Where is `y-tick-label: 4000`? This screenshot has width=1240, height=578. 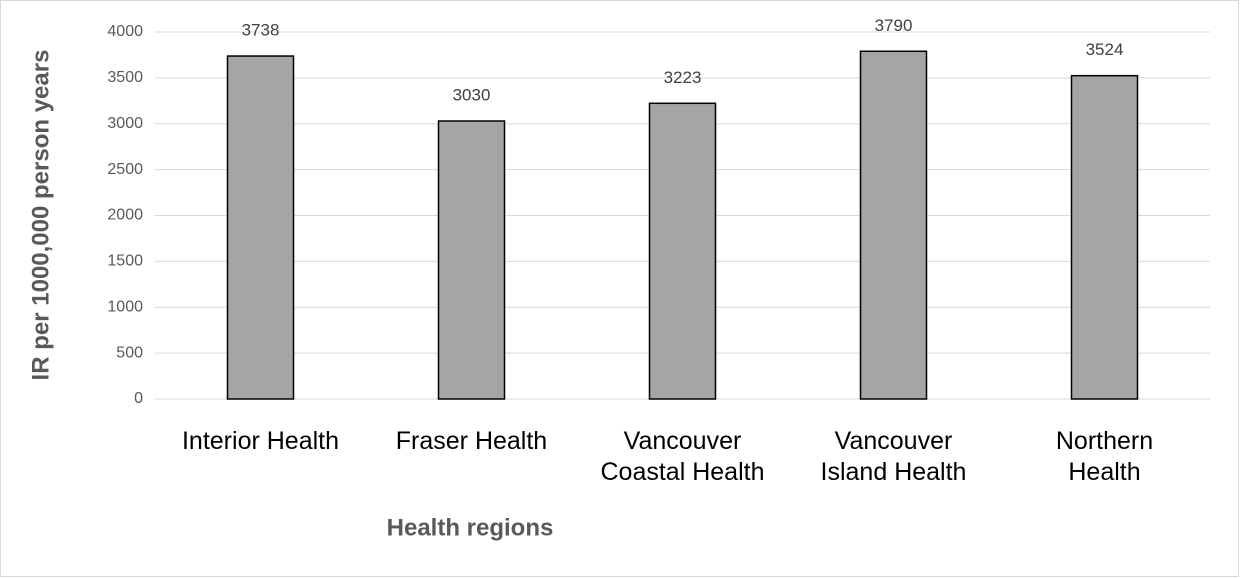
y-tick-label: 4000 is located at coordinates (125, 31).